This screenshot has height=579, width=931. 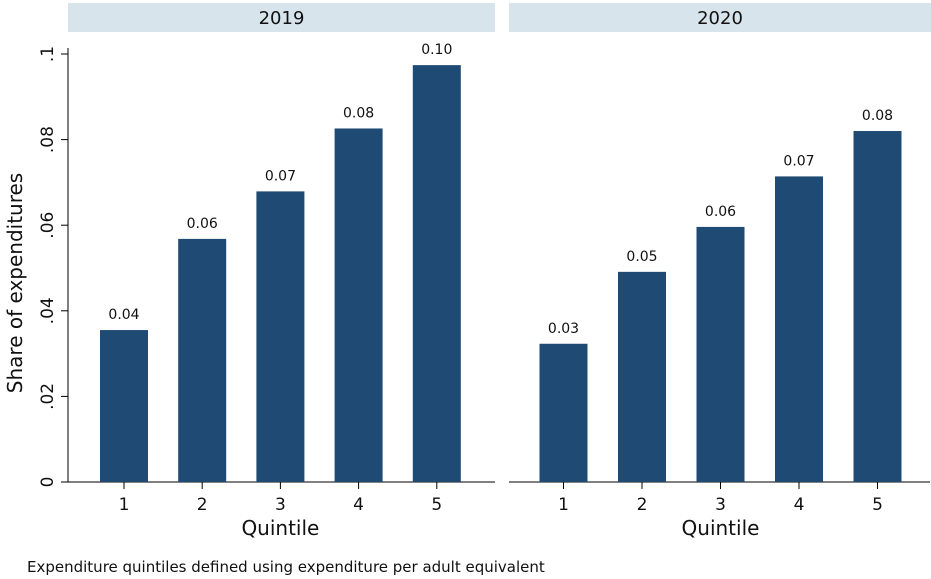 What do you see at coordinates (641, 257) in the screenshot?
I see `bar-data-label: 0.05` at bounding box center [641, 257].